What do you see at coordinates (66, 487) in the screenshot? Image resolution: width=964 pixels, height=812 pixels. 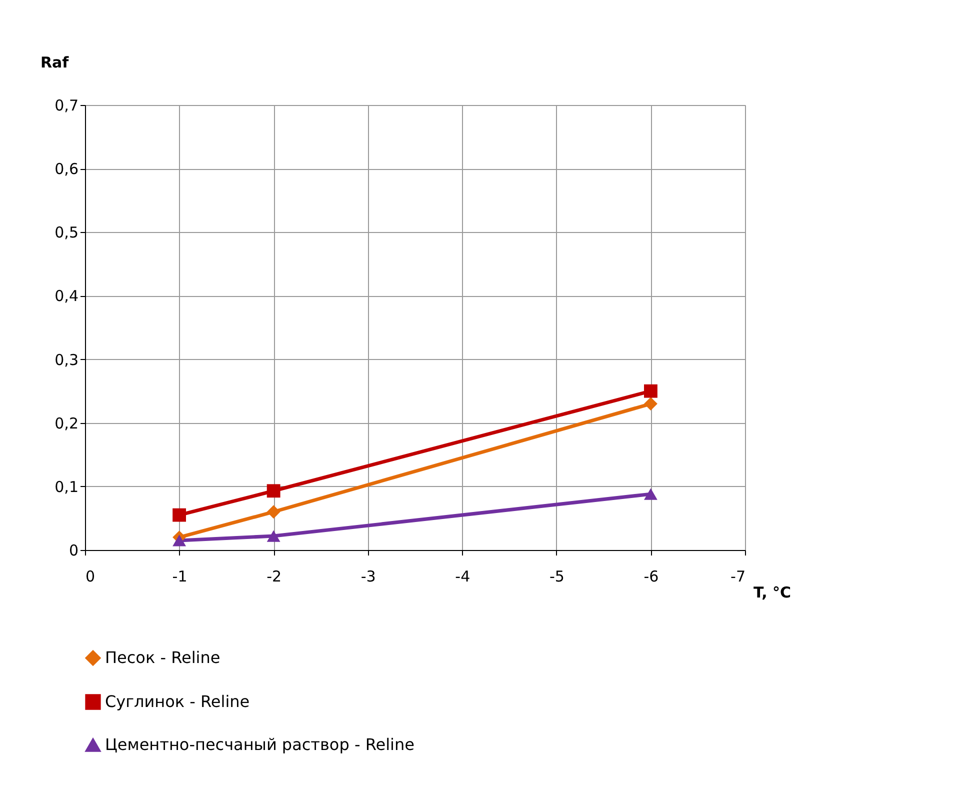 I see `y-tick-label: 0,1` at bounding box center [66, 487].